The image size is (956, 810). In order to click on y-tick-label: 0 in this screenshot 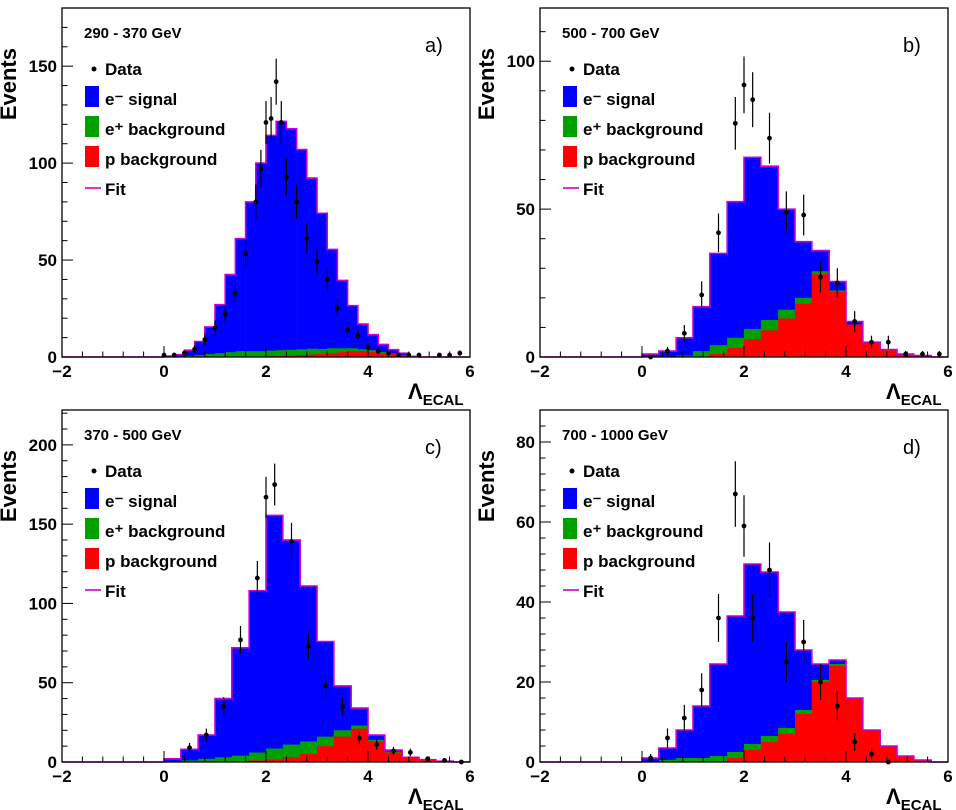, I will do `click(52, 357)`.